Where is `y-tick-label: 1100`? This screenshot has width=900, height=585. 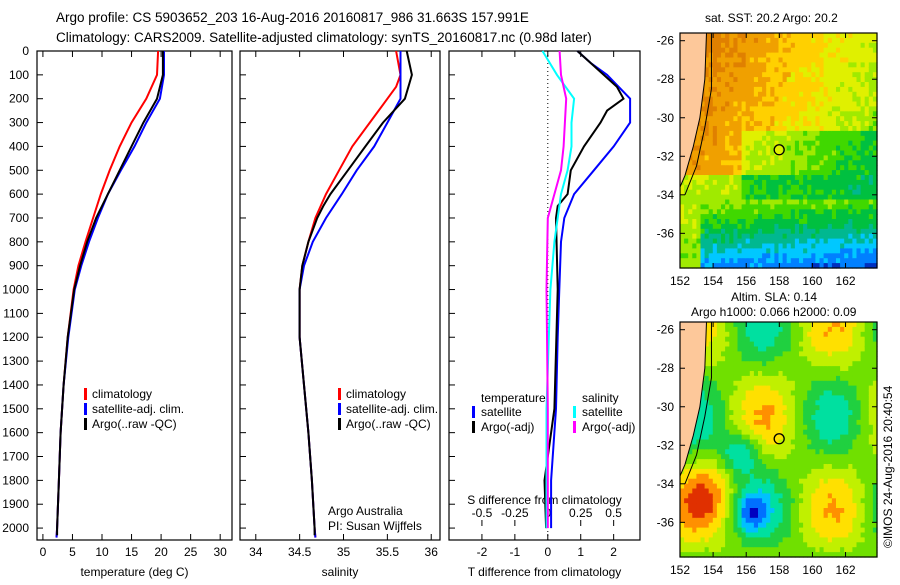
y-tick-label: 1100 is located at coordinates (16, 313).